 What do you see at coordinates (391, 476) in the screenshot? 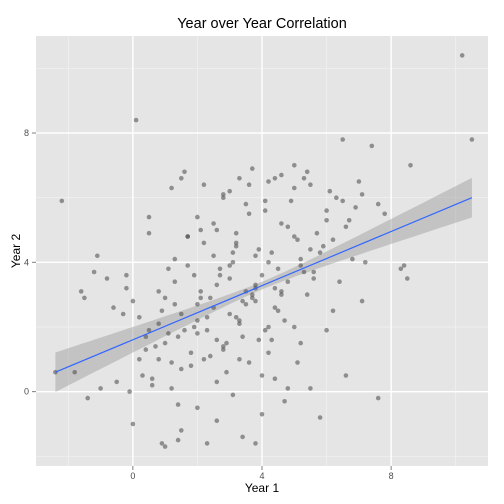
I see `x-tick-label: 8` at bounding box center [391, 476].